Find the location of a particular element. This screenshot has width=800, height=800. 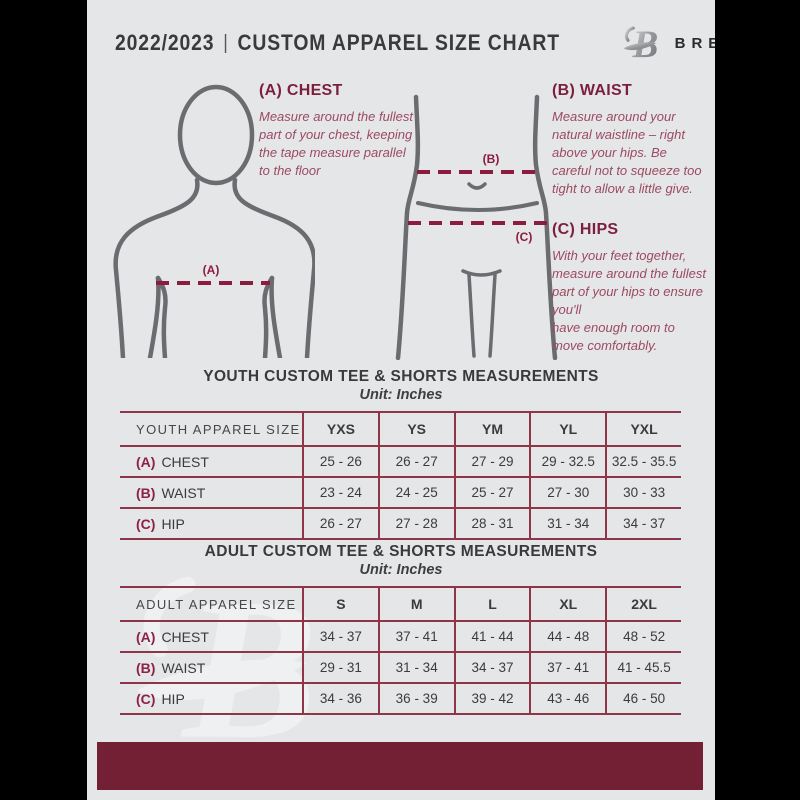

table-cell: 44 - 48 is located at coordinates (567, 636).